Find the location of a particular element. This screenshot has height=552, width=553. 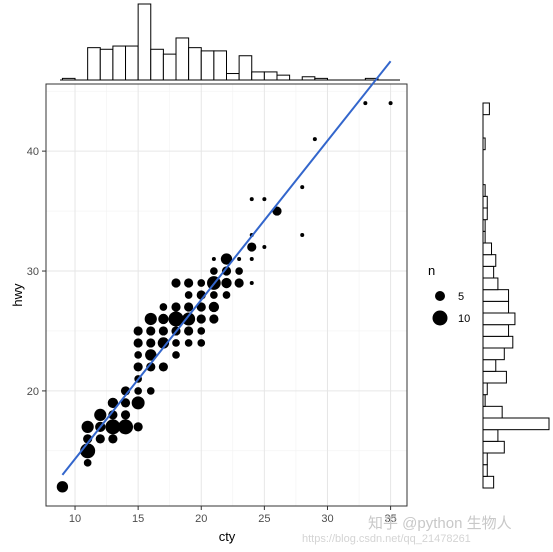

legend-label-5: 5 is located at coordinates (461, 297).